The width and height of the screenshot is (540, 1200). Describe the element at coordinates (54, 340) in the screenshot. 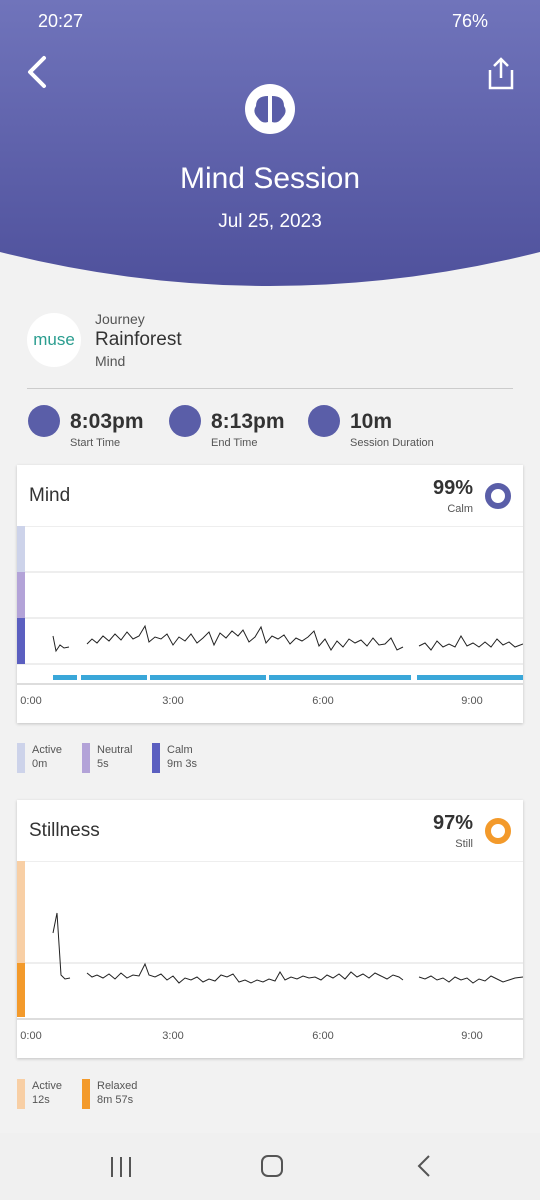

I see `muse-logo: muse` at that location.